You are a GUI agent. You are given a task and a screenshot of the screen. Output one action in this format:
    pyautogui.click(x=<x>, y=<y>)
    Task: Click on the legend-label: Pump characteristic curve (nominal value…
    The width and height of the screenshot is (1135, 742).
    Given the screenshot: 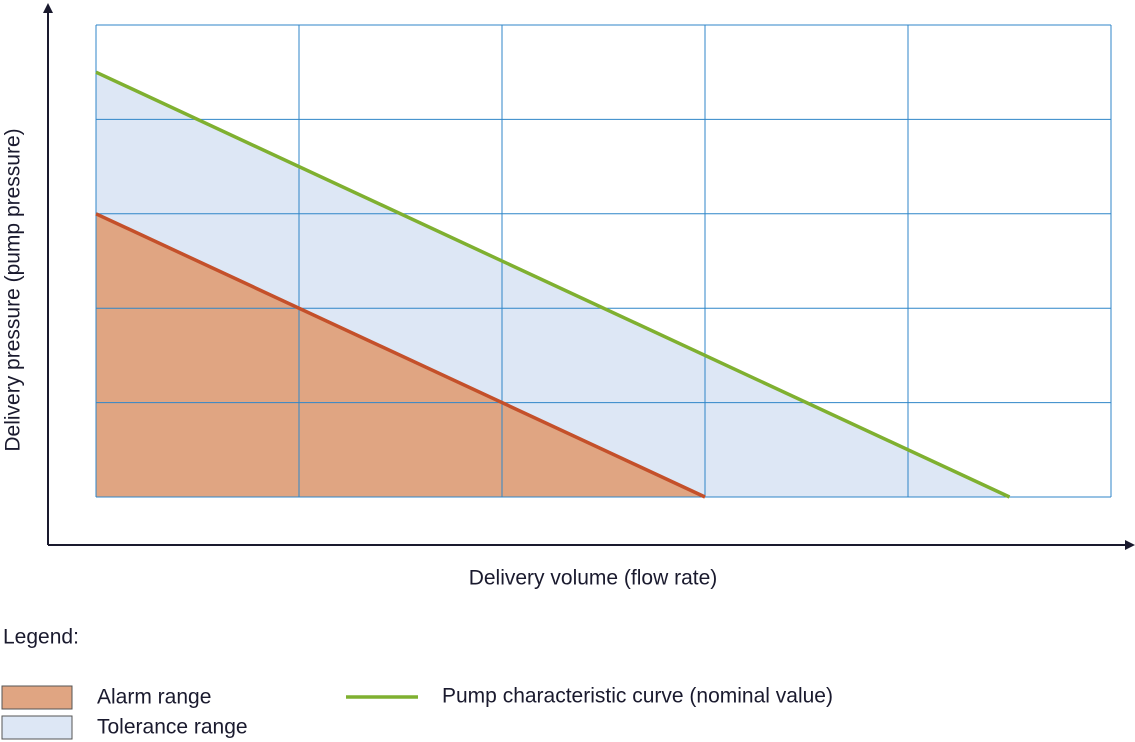 What is the action you would take?
    pyautogui.click(x=637, y=696)
    